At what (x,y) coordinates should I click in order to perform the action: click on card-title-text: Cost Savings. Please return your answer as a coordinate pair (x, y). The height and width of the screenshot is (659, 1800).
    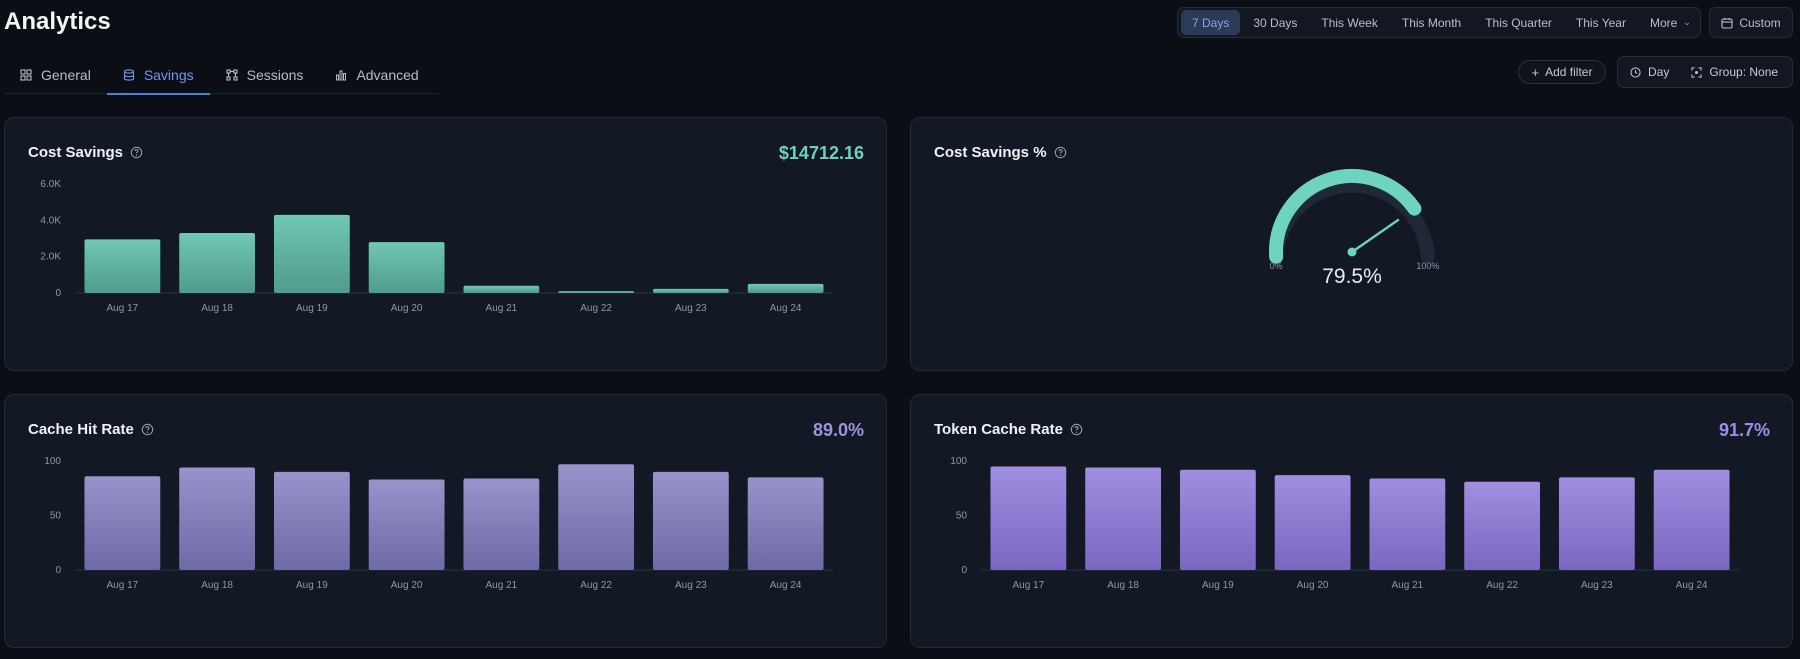
    Looking at the image, I should click on (76, 152).